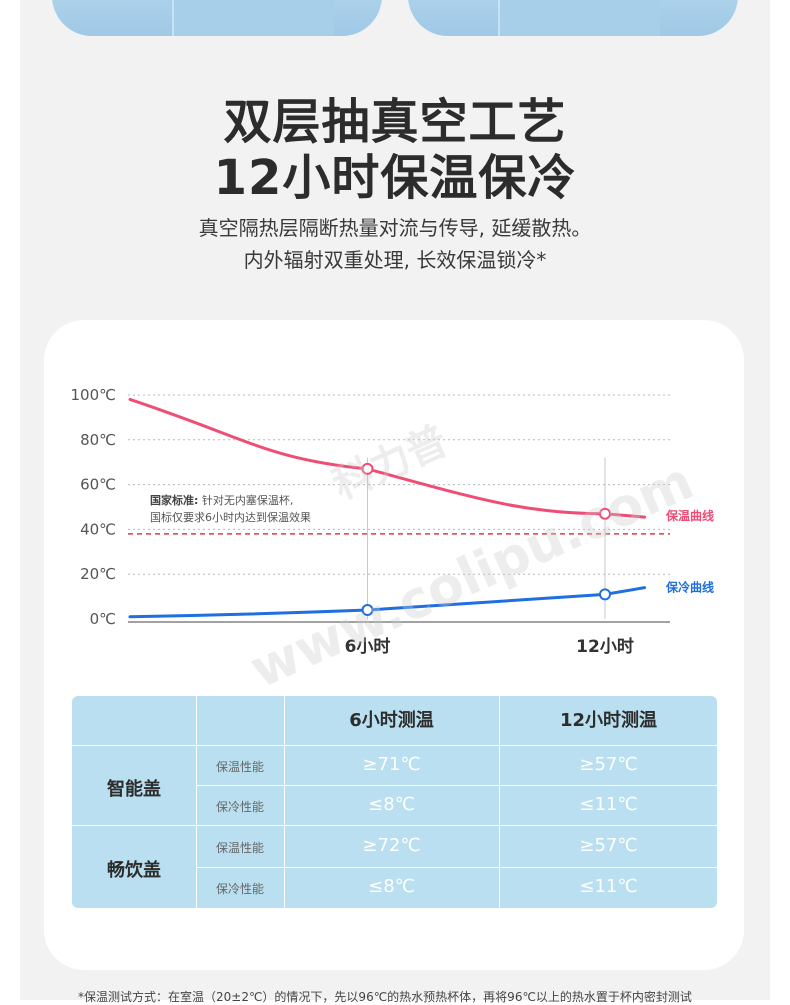 The image size is (790, 1005). What do you see at coordinates (93, 395) in the screenshot?
I see `y-tick-label: 100℃` at bounding box center [93, 395].